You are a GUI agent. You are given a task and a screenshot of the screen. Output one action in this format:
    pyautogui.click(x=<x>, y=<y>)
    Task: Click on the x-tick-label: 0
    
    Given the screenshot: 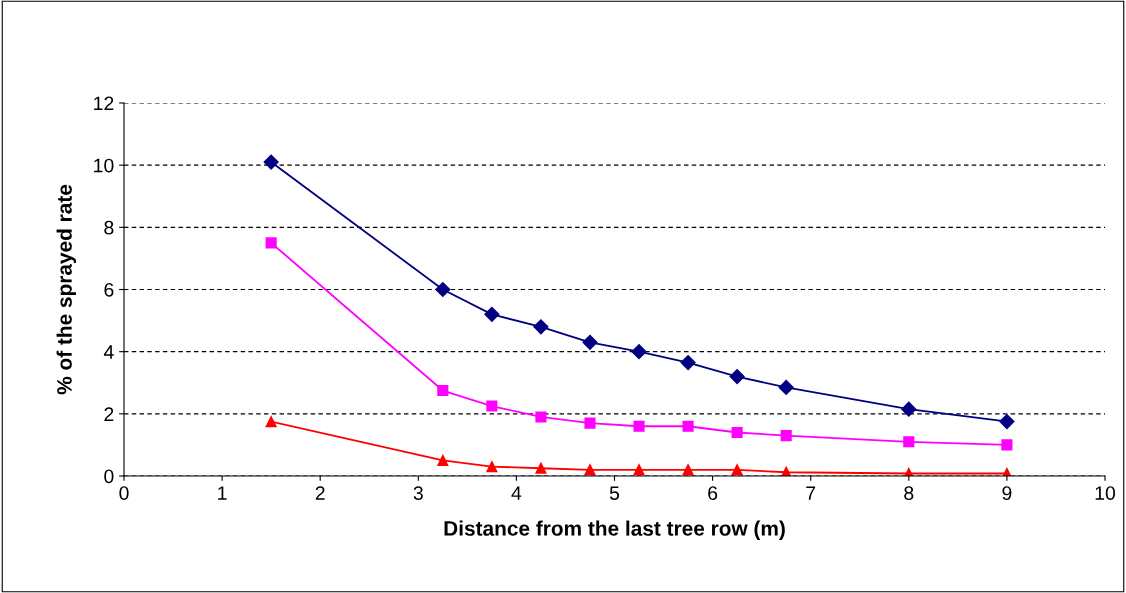 What is the action you would take?
    pyautogui.click(x=124, y=493)
    